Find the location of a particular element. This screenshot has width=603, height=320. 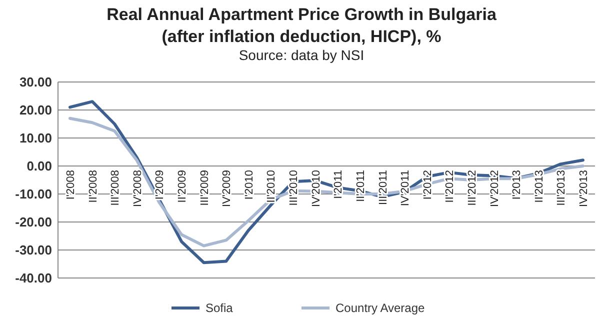

x-tick-label: I'2011 is located at coordinates (338, 184).